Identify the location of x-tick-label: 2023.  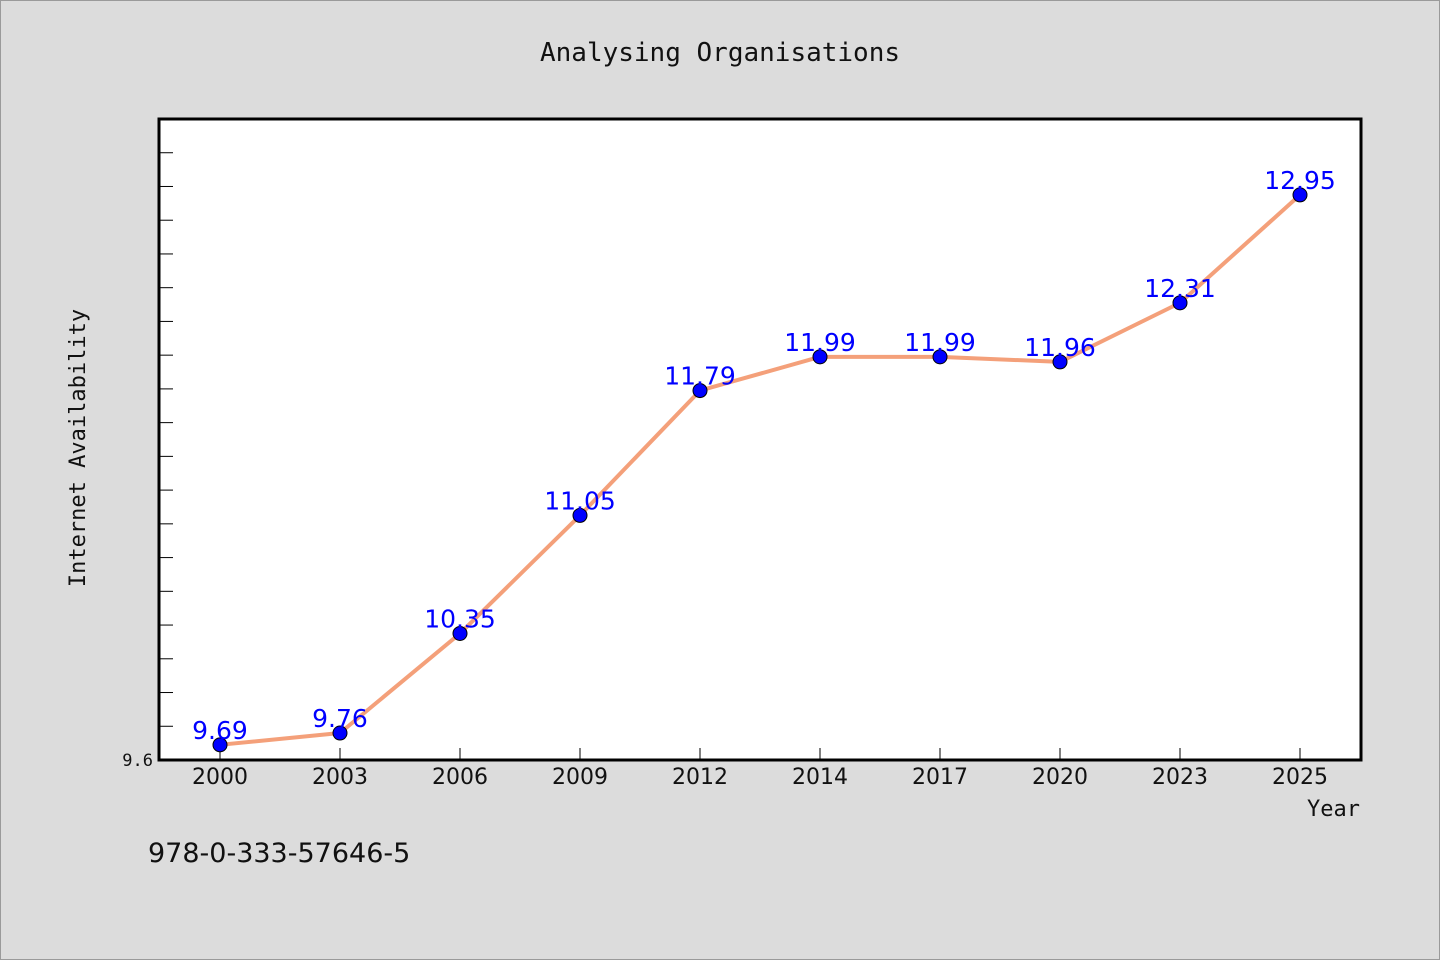
(1180, 777).